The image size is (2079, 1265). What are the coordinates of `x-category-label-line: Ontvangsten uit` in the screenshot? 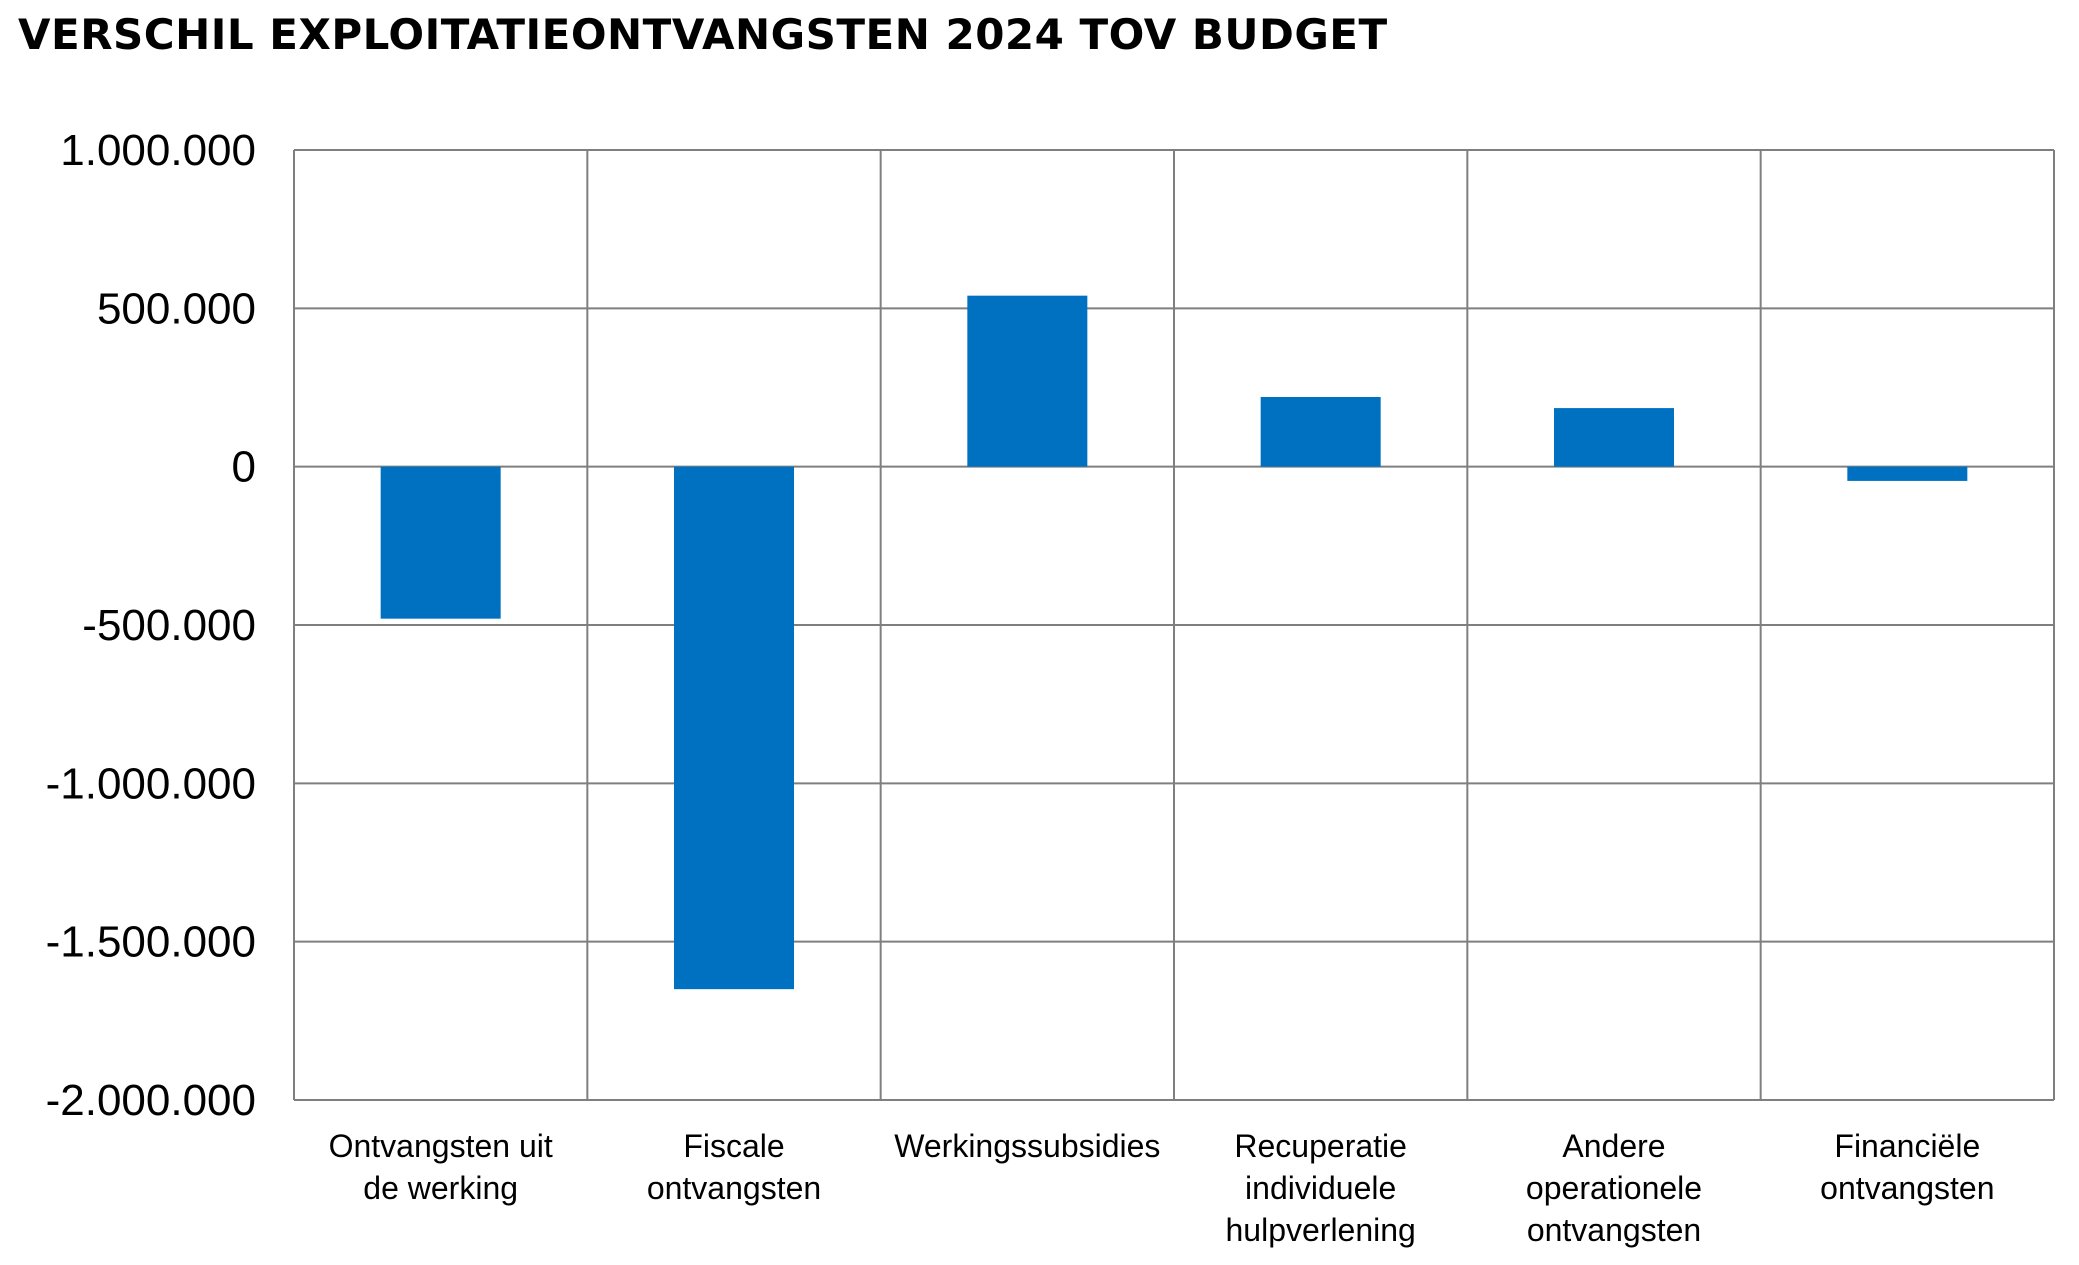 It's located at (441, 1146).